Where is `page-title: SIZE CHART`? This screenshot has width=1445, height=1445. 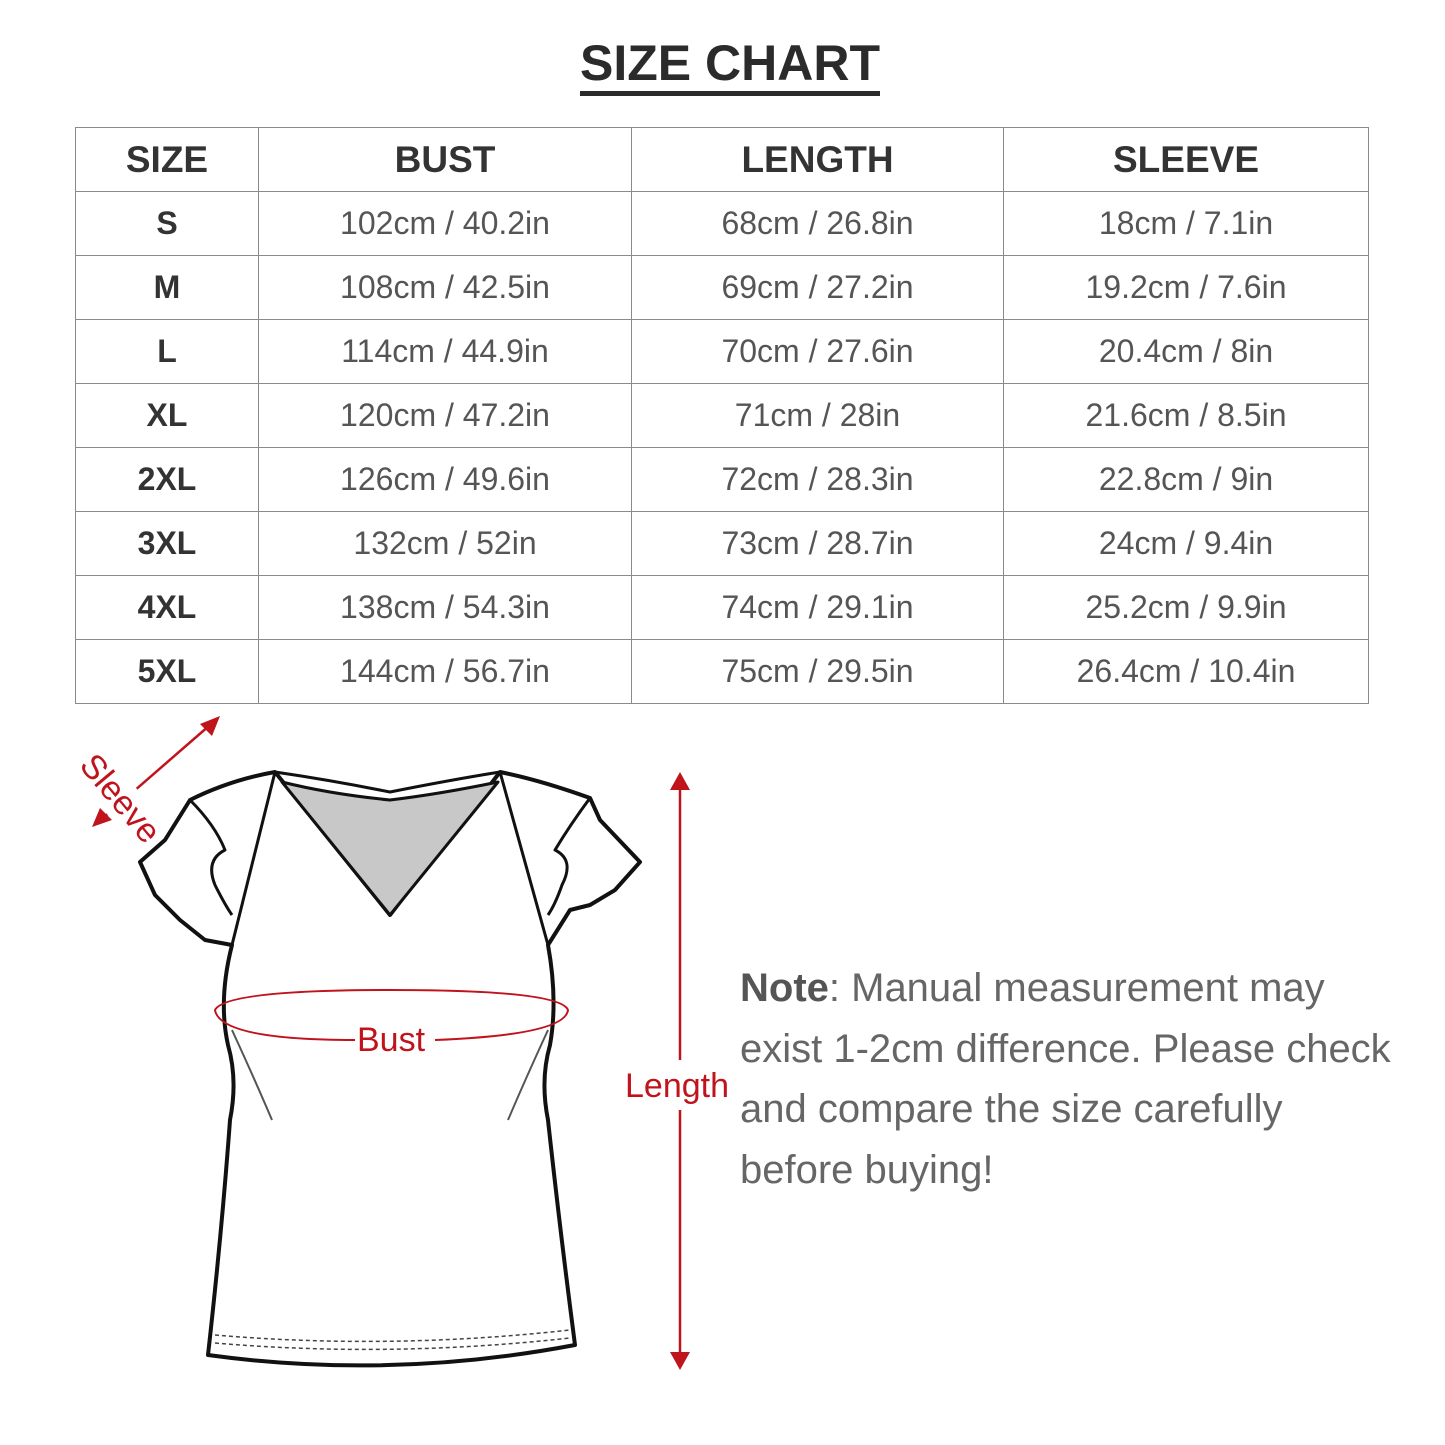 page-title: SIZE CHART is located at coordinates (722, 65).